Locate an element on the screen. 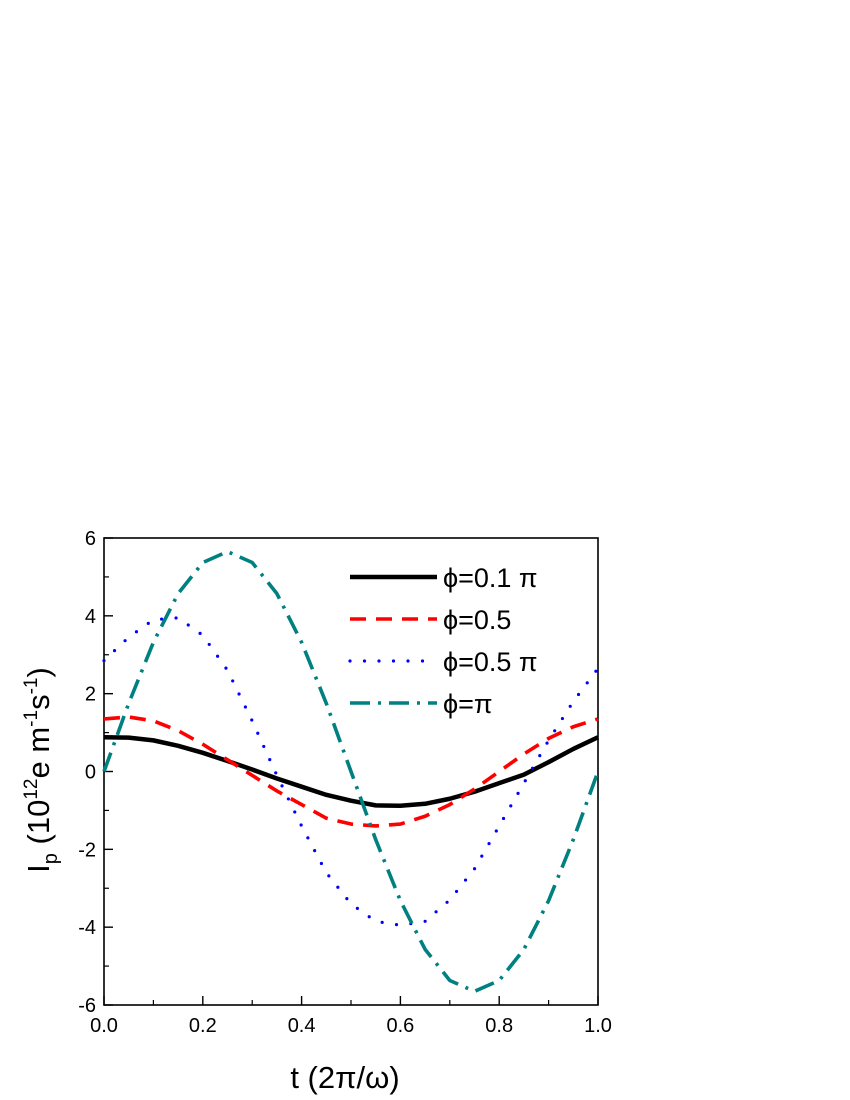  legend: ϕ=0.1 π ϕ=0.5 ϕ=0.5 π ϕ=π is located at coordinates (443, 641).